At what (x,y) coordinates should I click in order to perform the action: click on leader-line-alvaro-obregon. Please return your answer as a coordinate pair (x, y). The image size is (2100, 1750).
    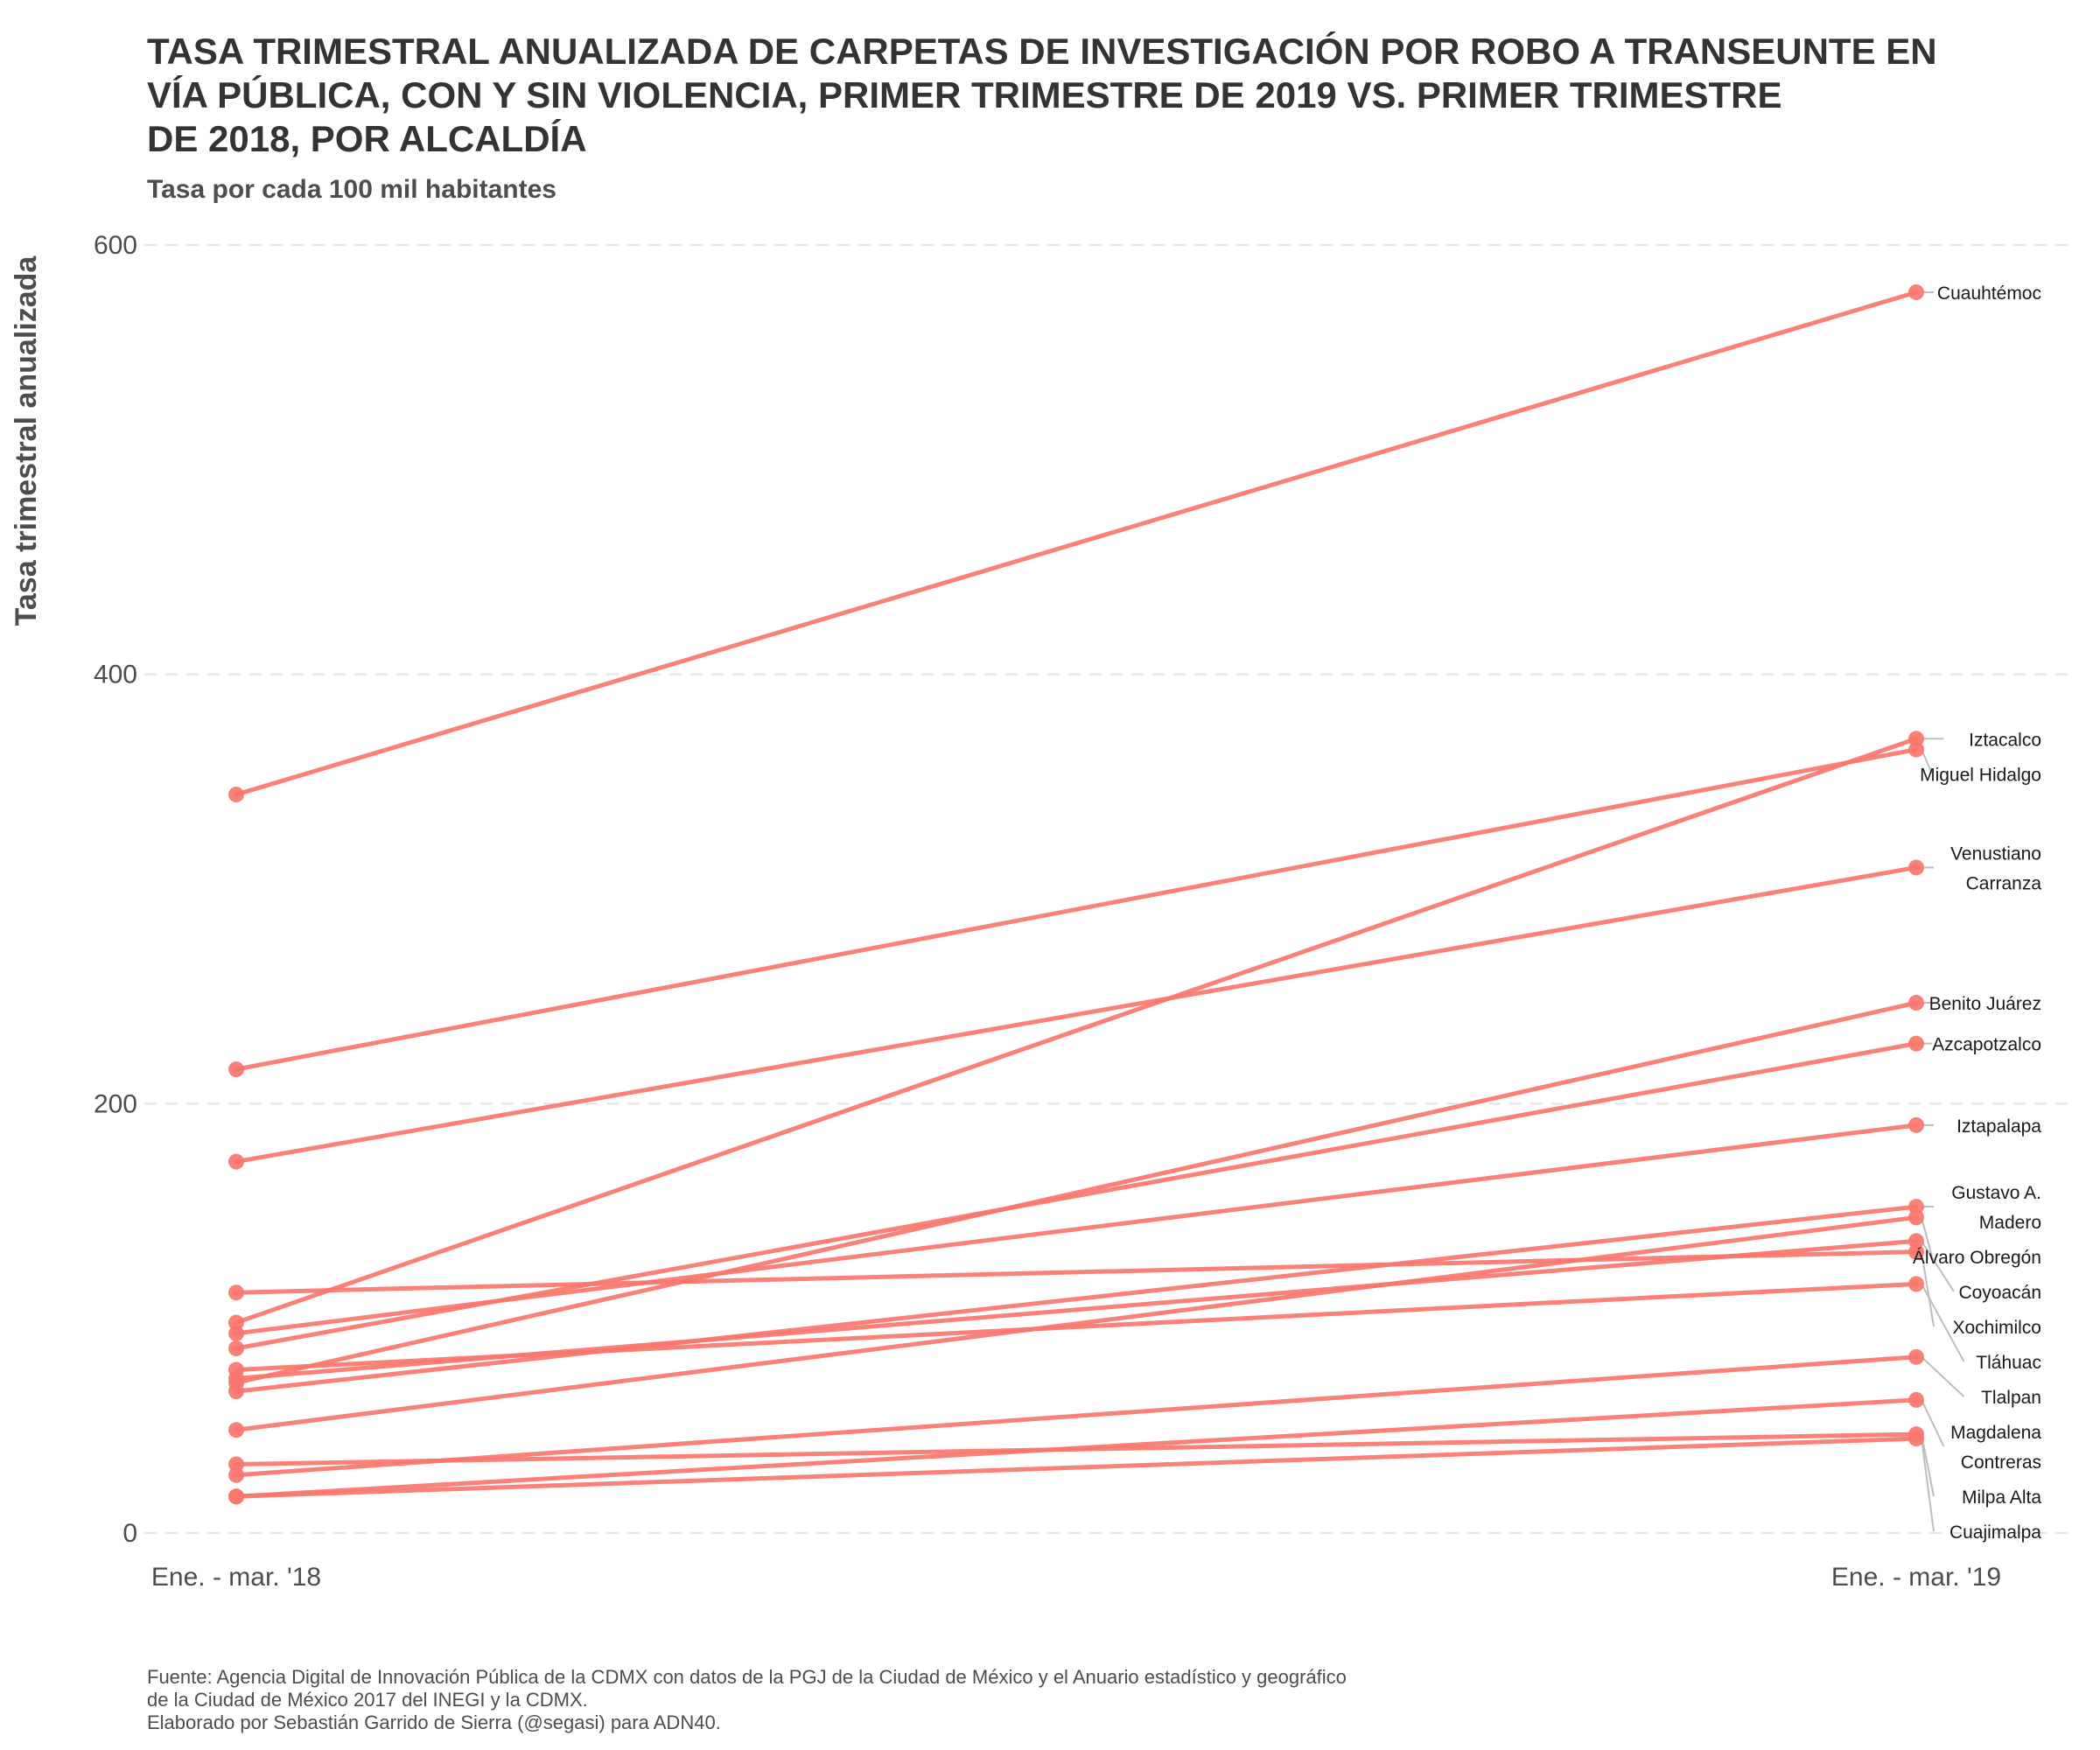
    Looking at the image, I should click on (1927, 1237).